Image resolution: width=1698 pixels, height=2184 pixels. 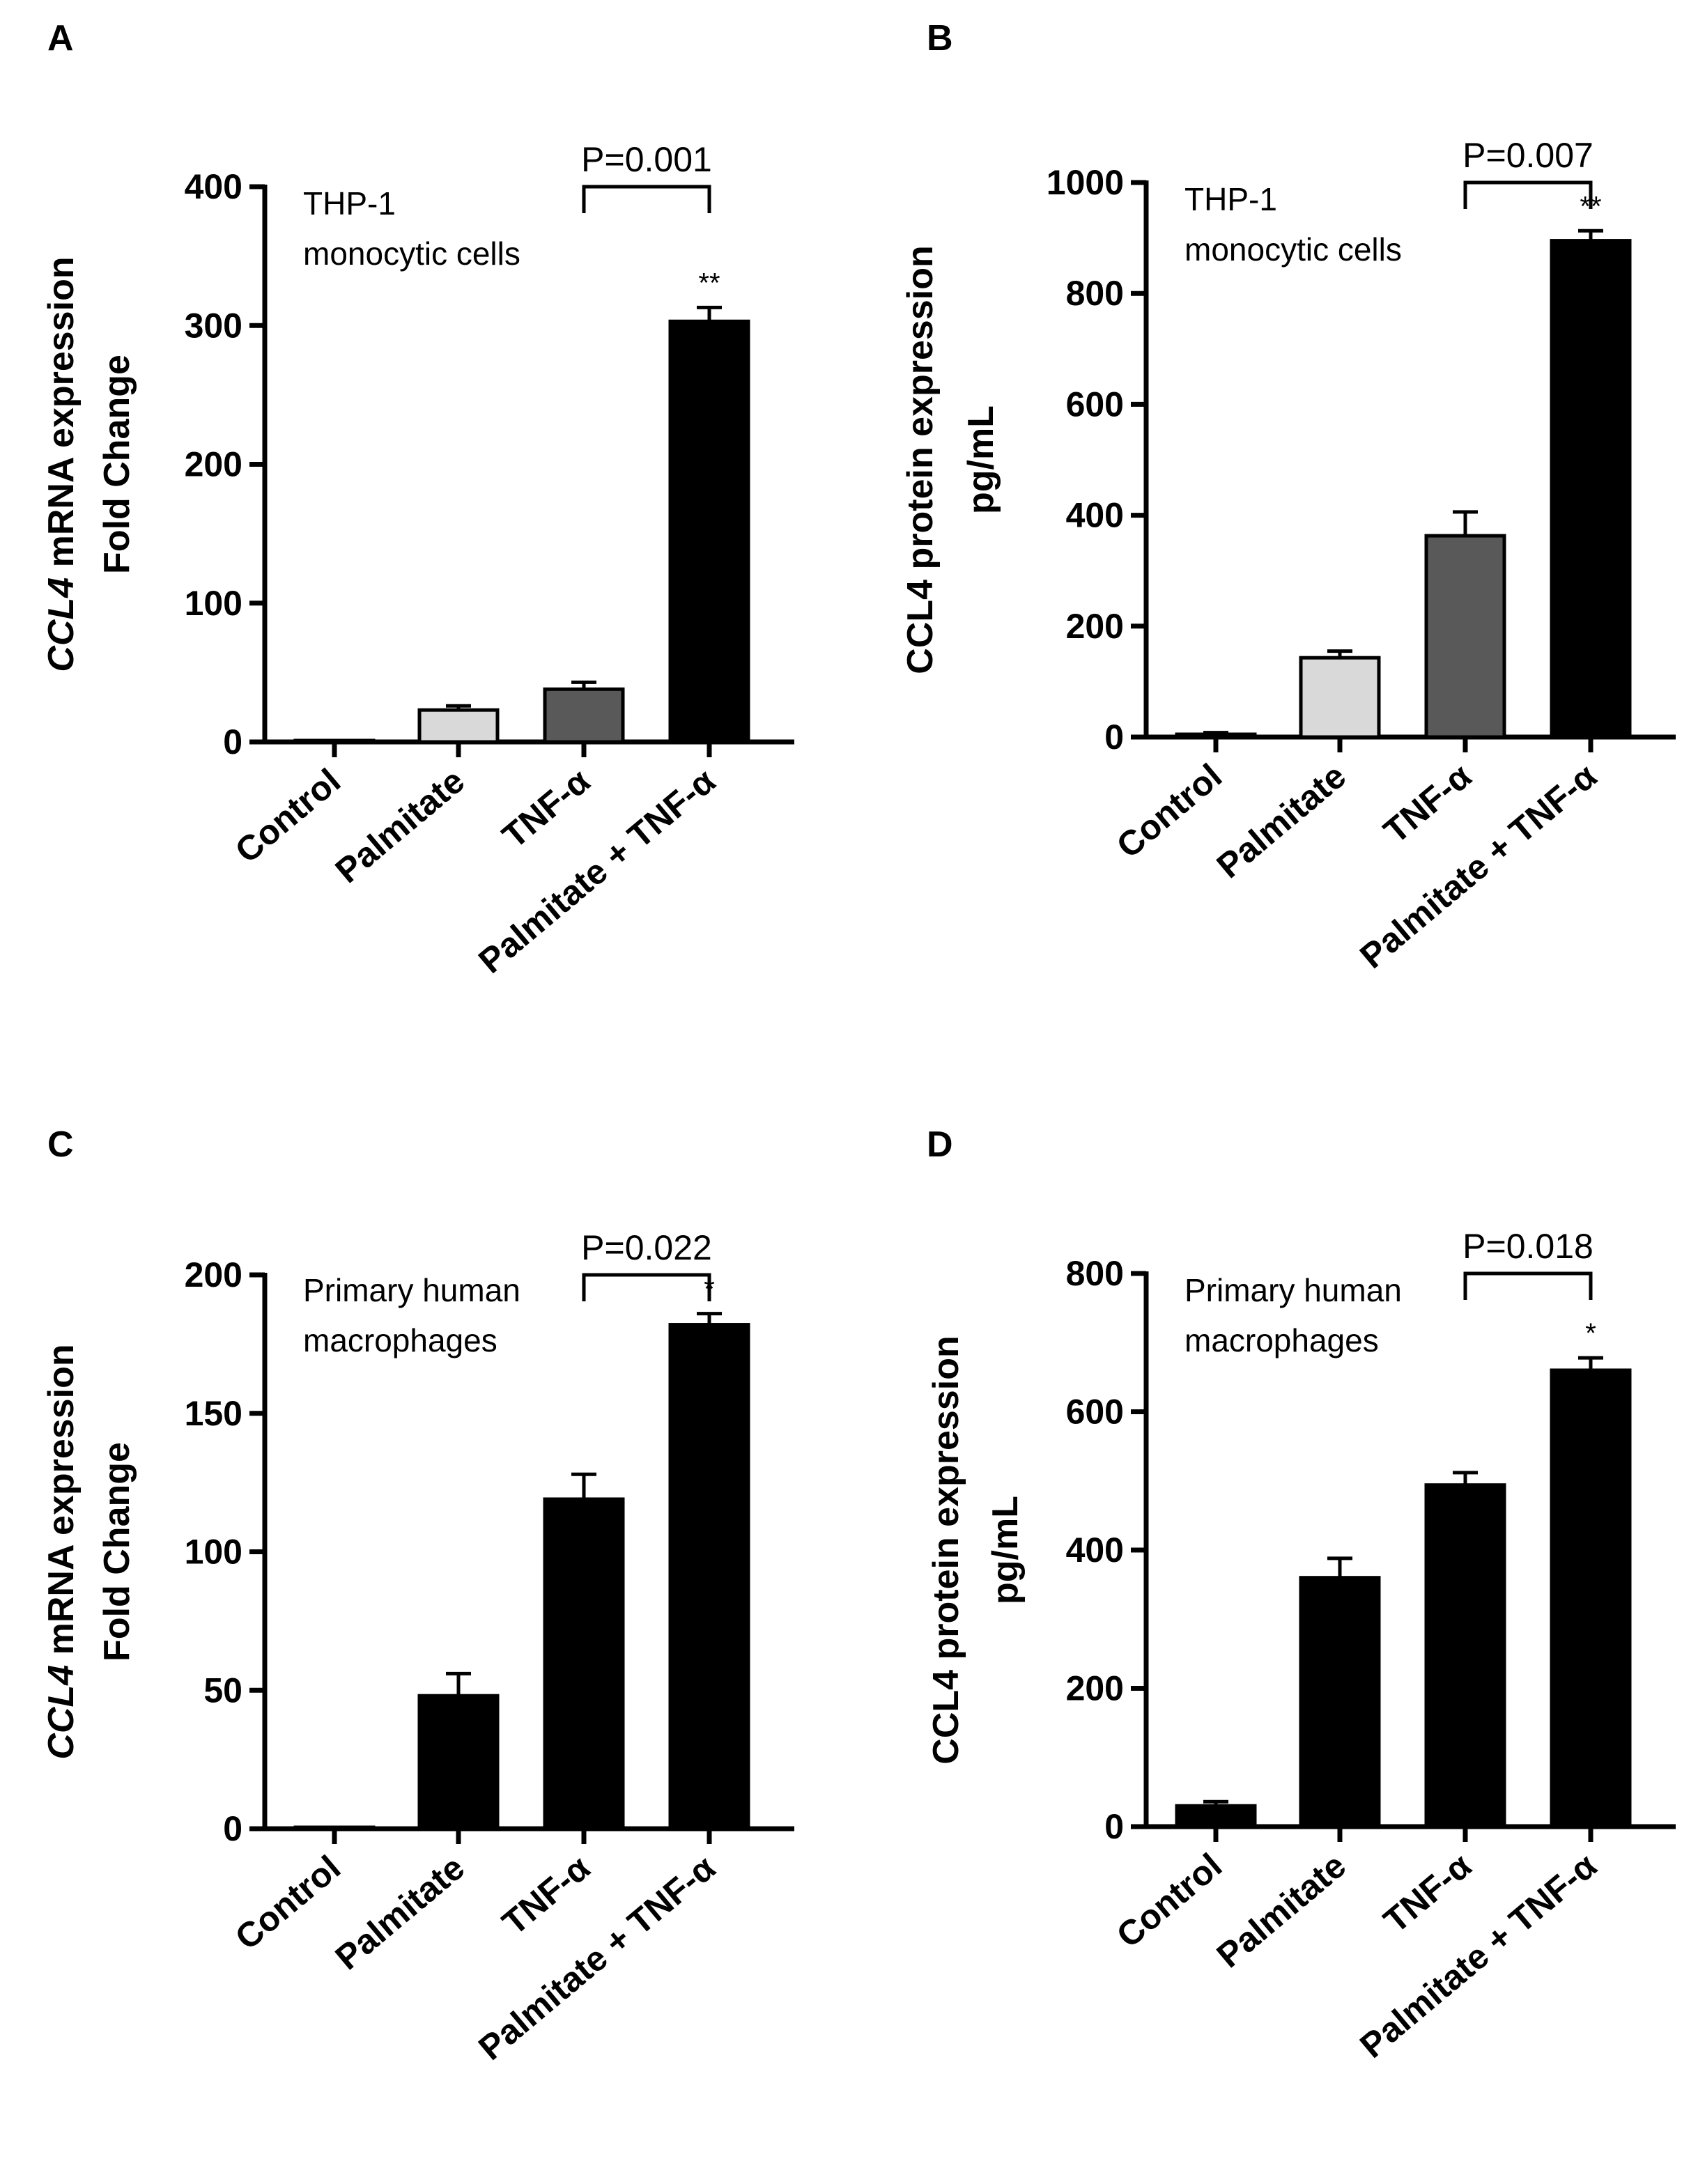 I want to click on y-tick-label: 50, so click(x=222, y=1691).